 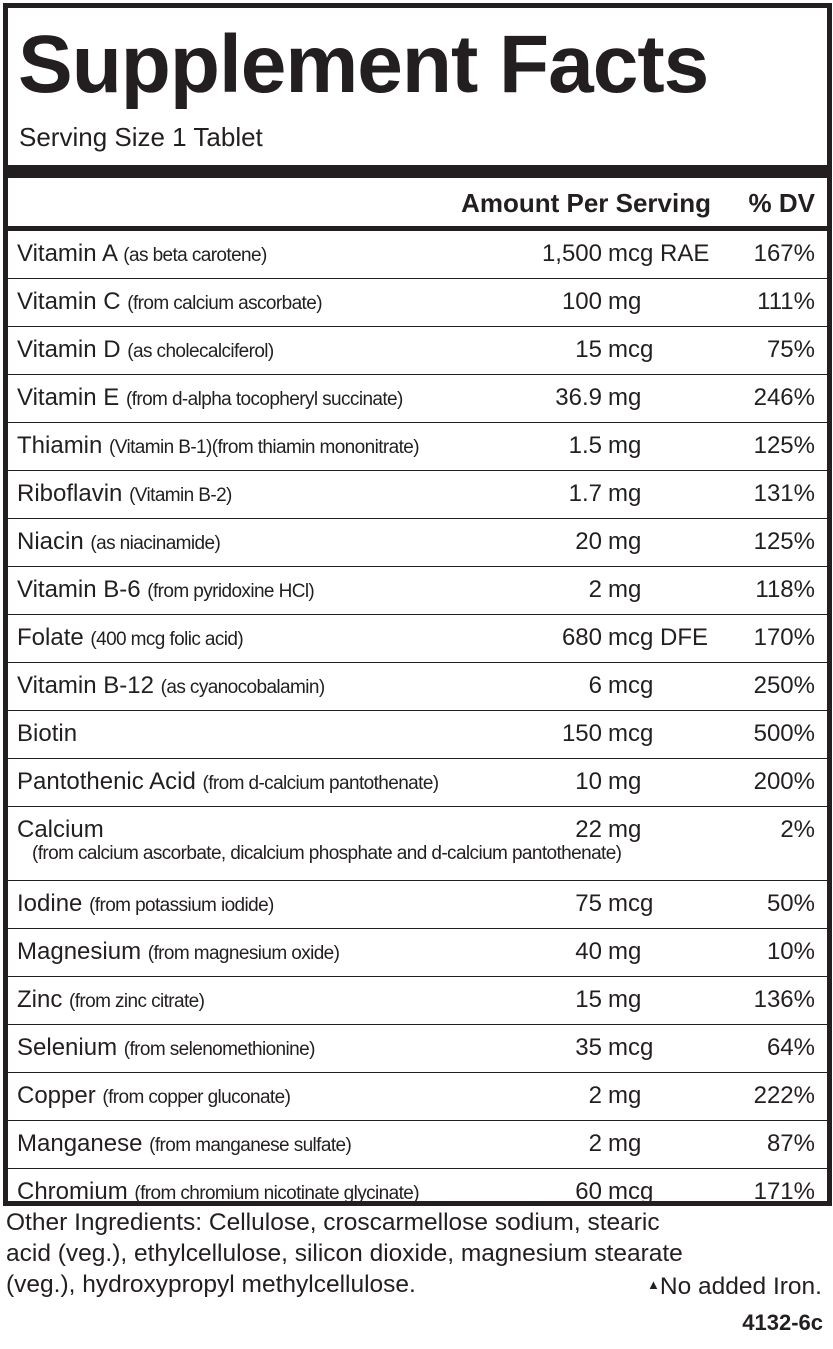 I want to click on nutrient-row: Niacin (as niacinamide) 20 mg 125%, so click(x=417, y=543).